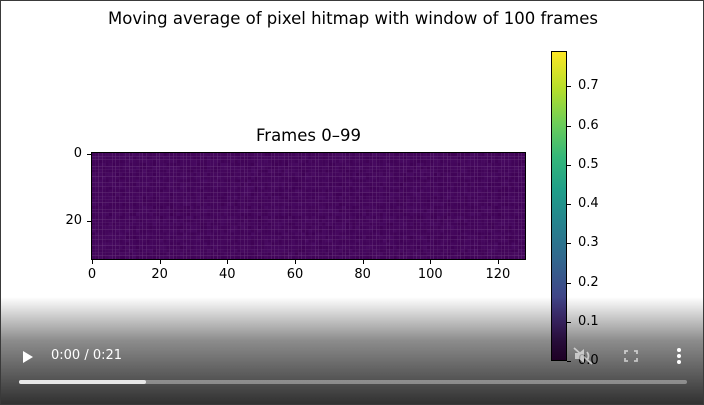 The width and height of the screenshot is (704, 405). What do you see at coordinates (27, 357) in the screenshot?
I see `play-button` at bounding box center [27, 357].